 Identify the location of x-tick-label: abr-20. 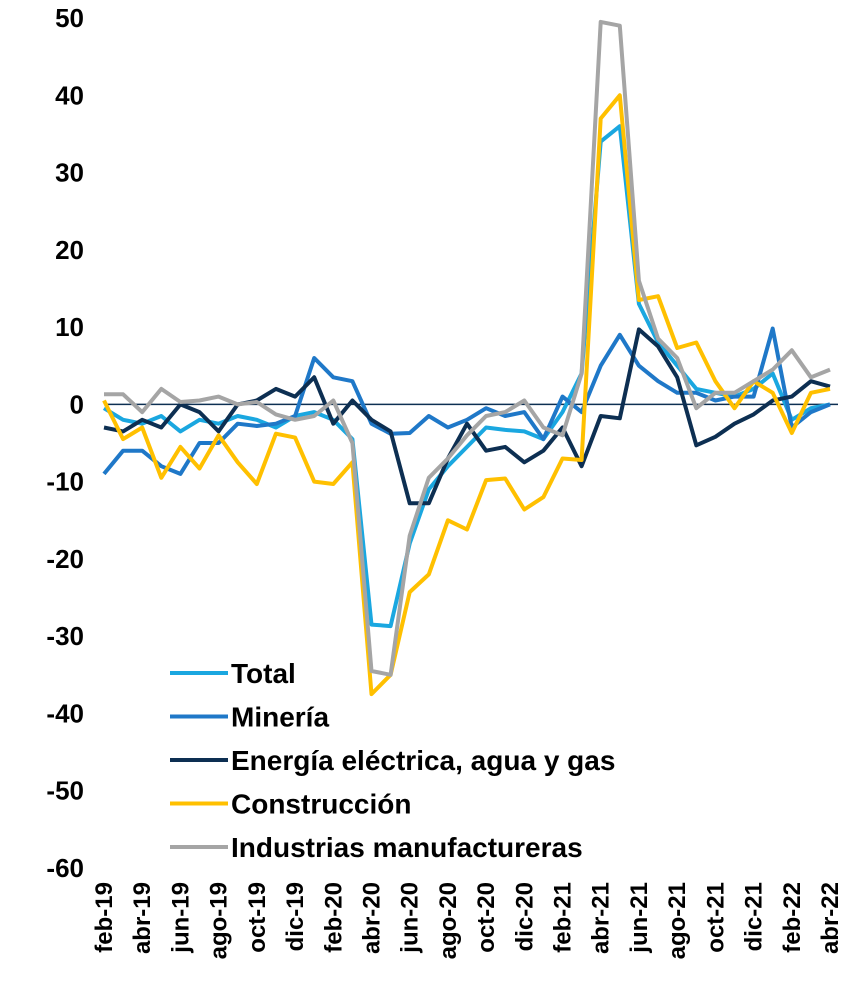
(371, 918).